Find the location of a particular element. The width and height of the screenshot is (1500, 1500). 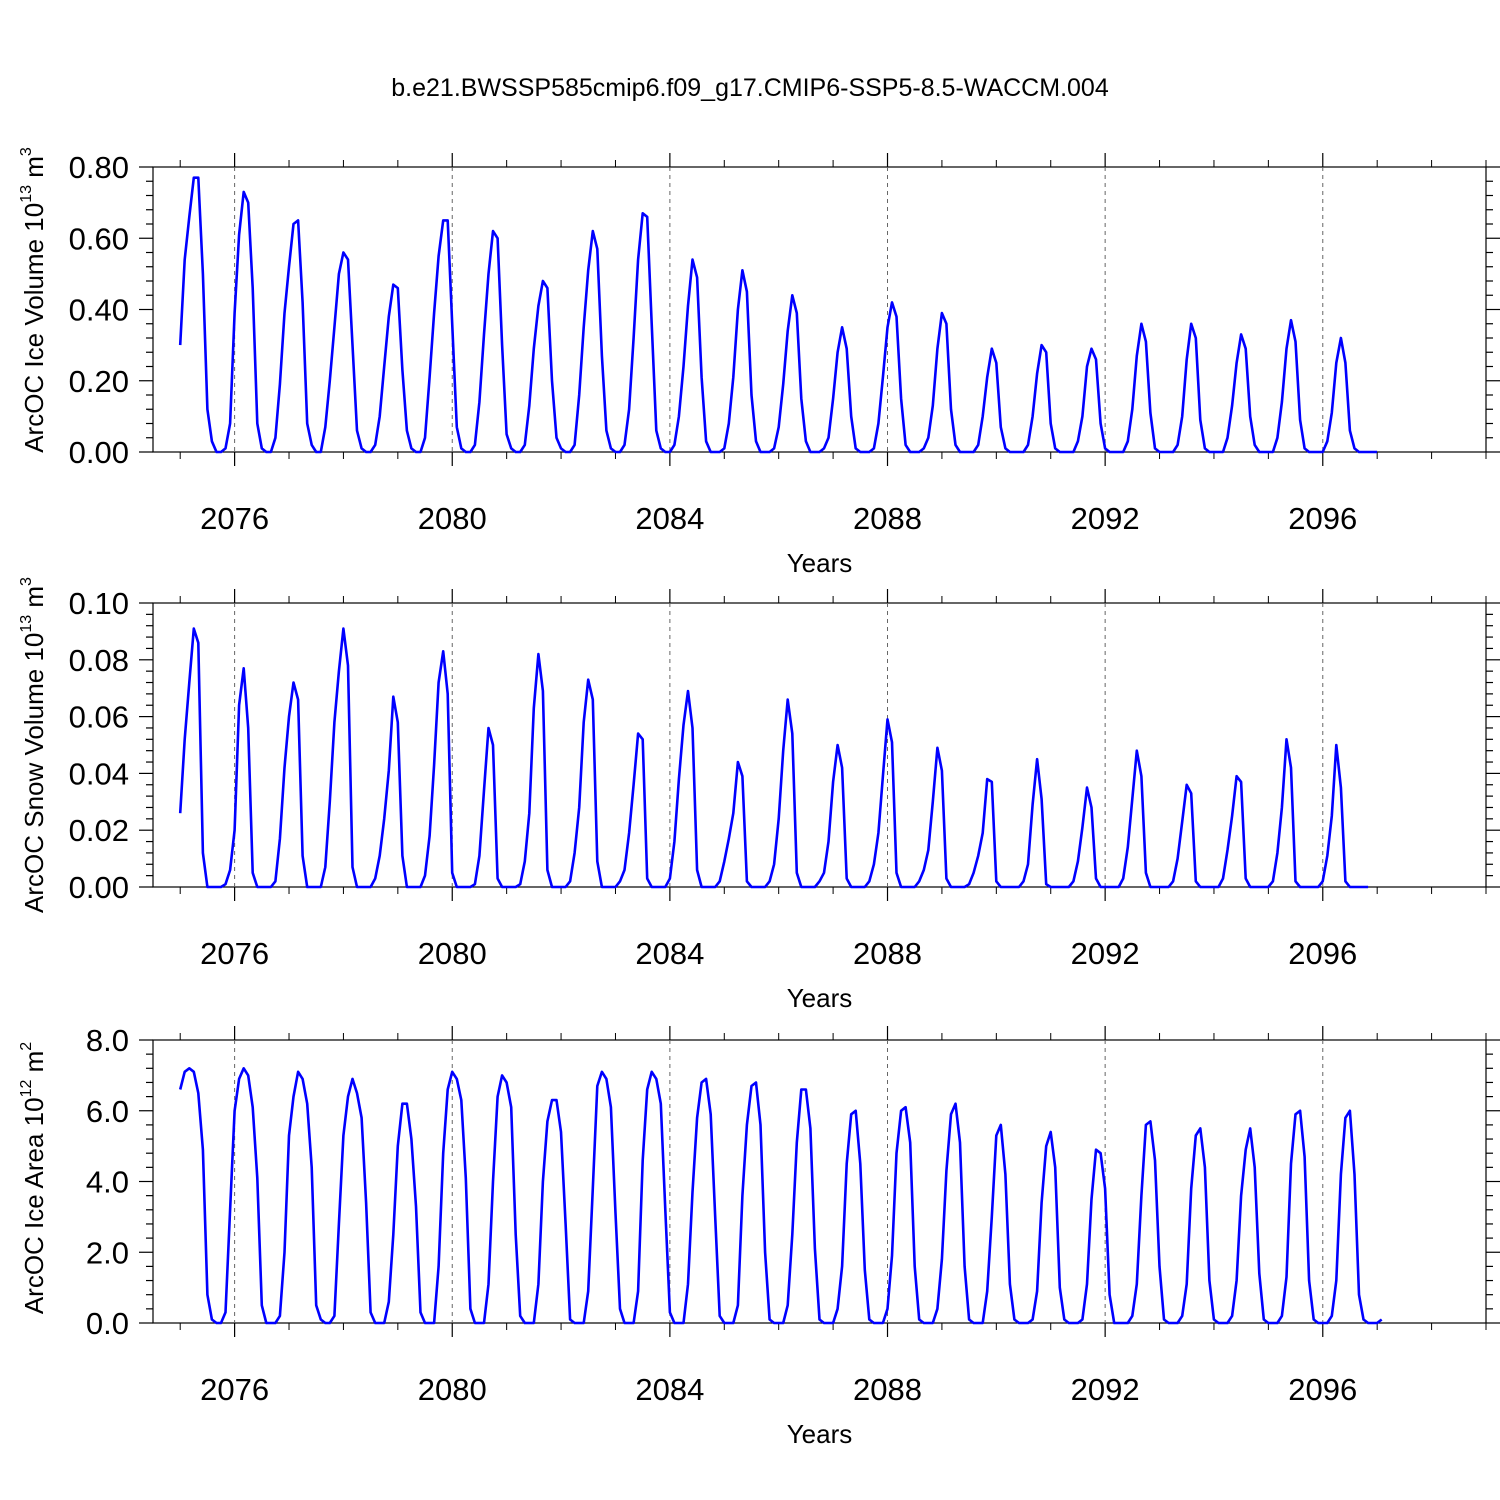

y-tick-label: 0.06 is located at coordinates (99, 717).